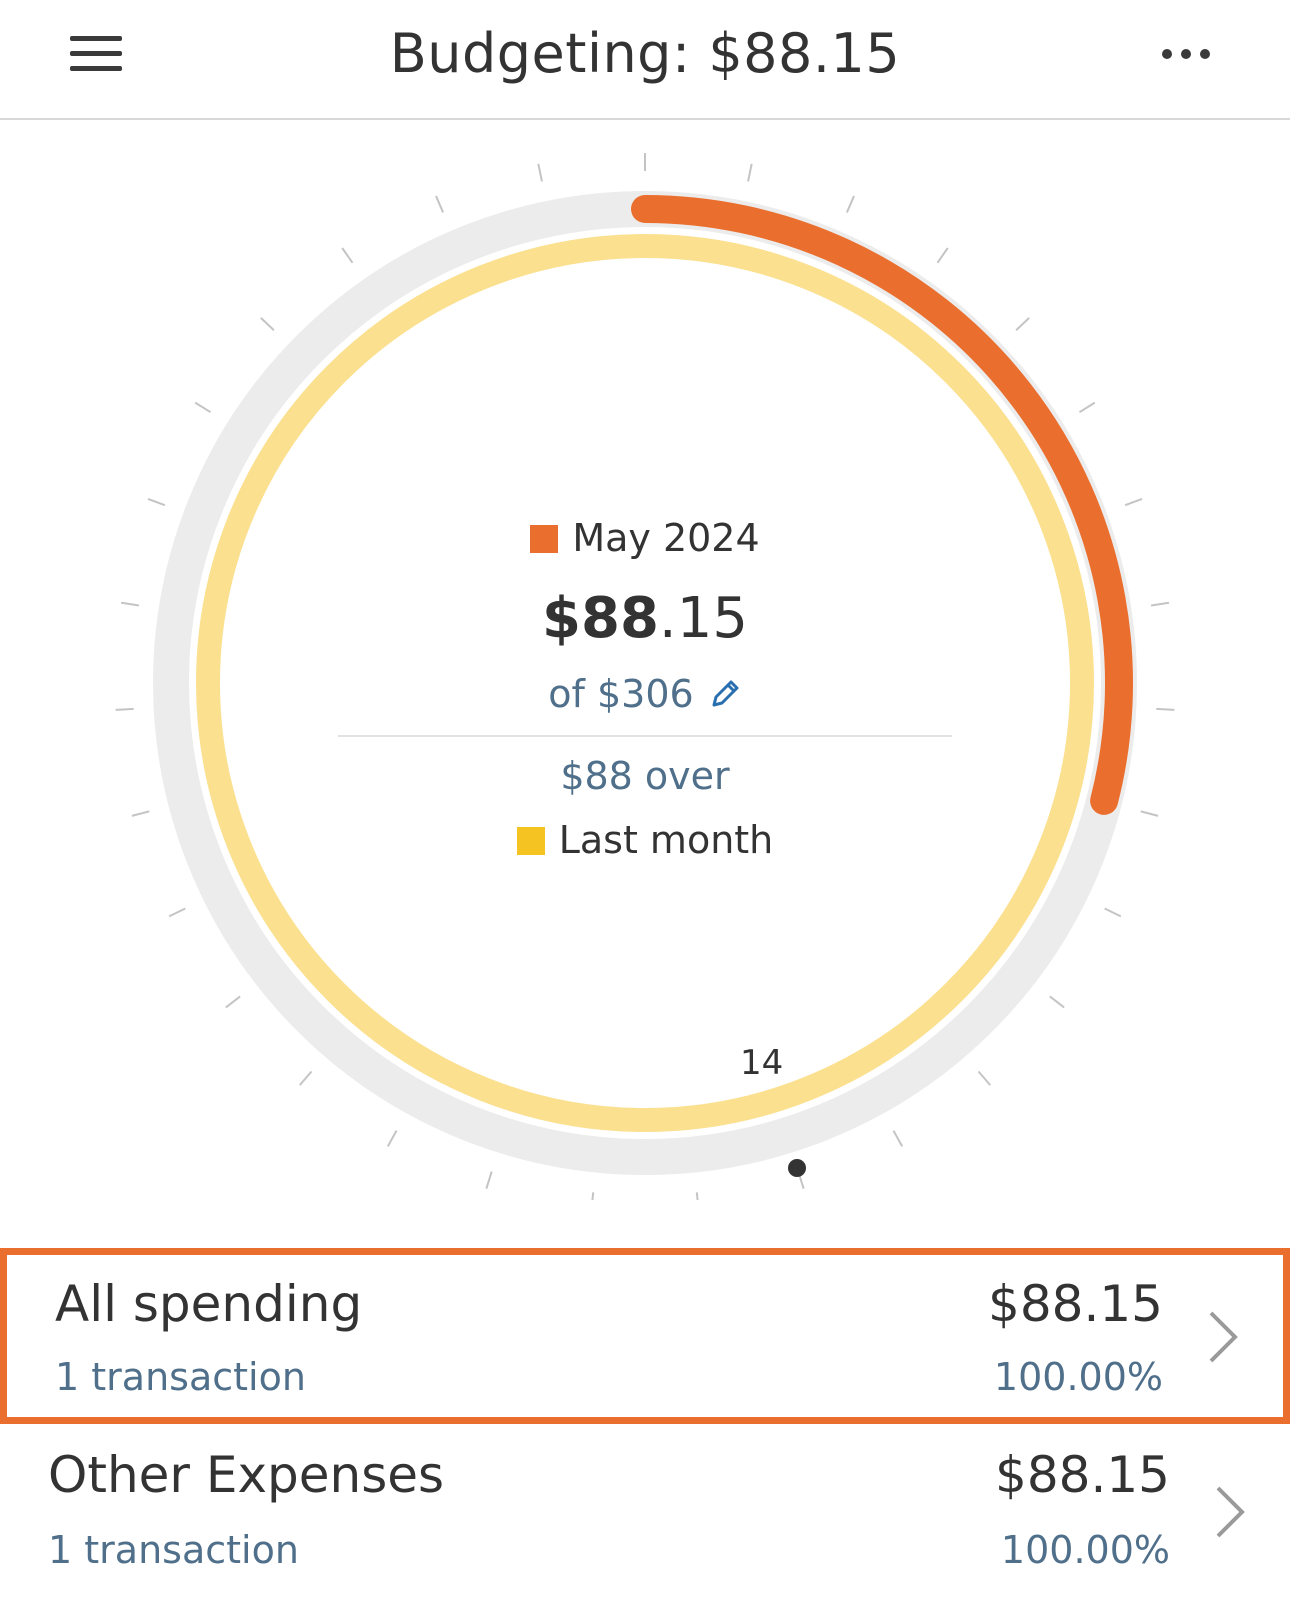 The width and height of the screenshot is (1290, 1617). What do you see at coordinates (666, 840) in the screenshot?
I see `last-month-label: Last month` at bounding box center [666, 840].